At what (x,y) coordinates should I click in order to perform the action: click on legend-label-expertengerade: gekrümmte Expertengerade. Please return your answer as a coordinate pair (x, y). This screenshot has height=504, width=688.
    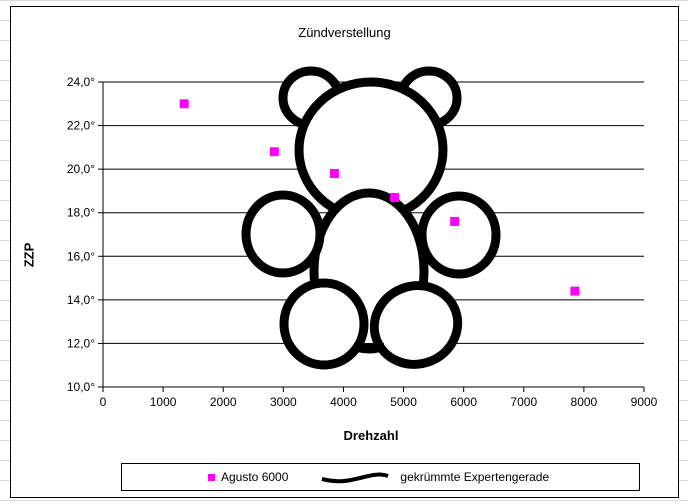
    Looking at the image, I should click on (475, 477).